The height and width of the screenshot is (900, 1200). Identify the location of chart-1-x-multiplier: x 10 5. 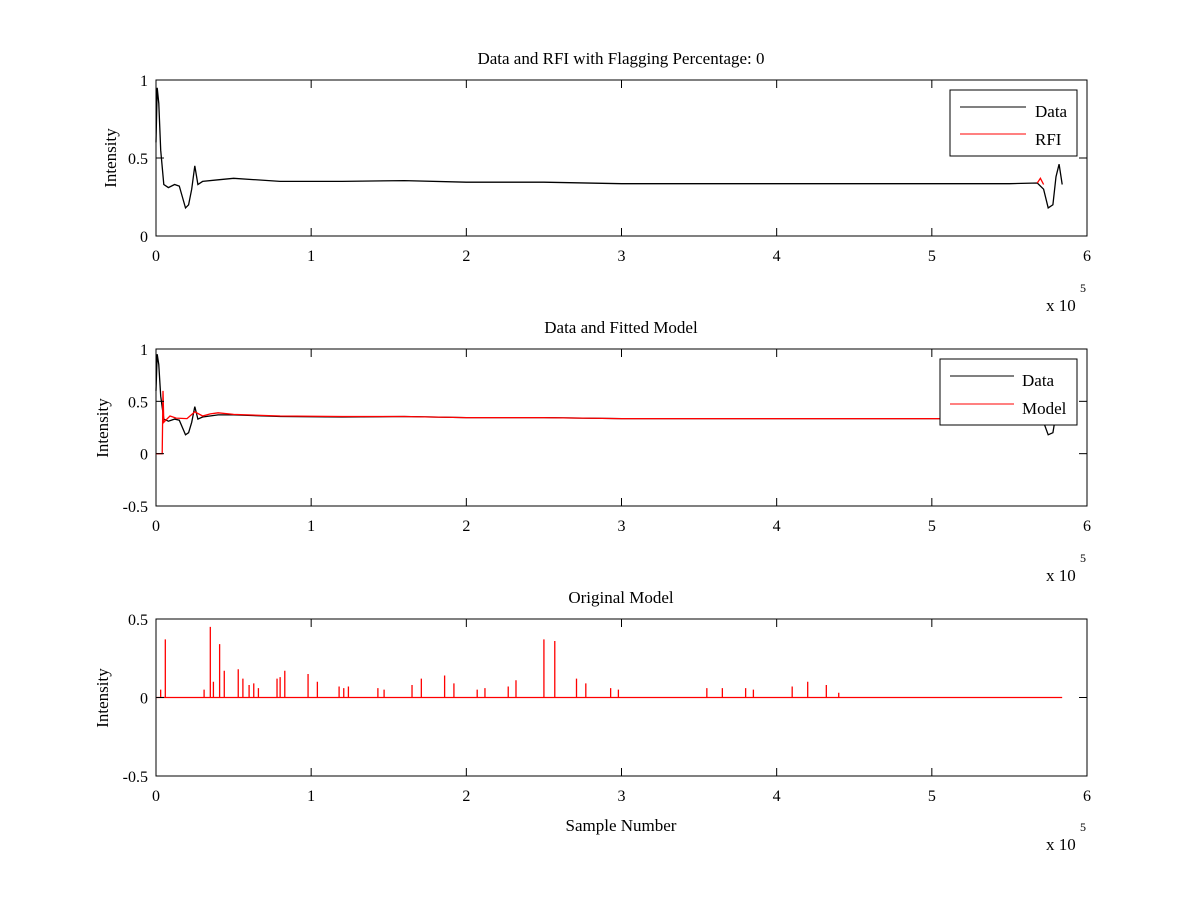
(1066, 298).